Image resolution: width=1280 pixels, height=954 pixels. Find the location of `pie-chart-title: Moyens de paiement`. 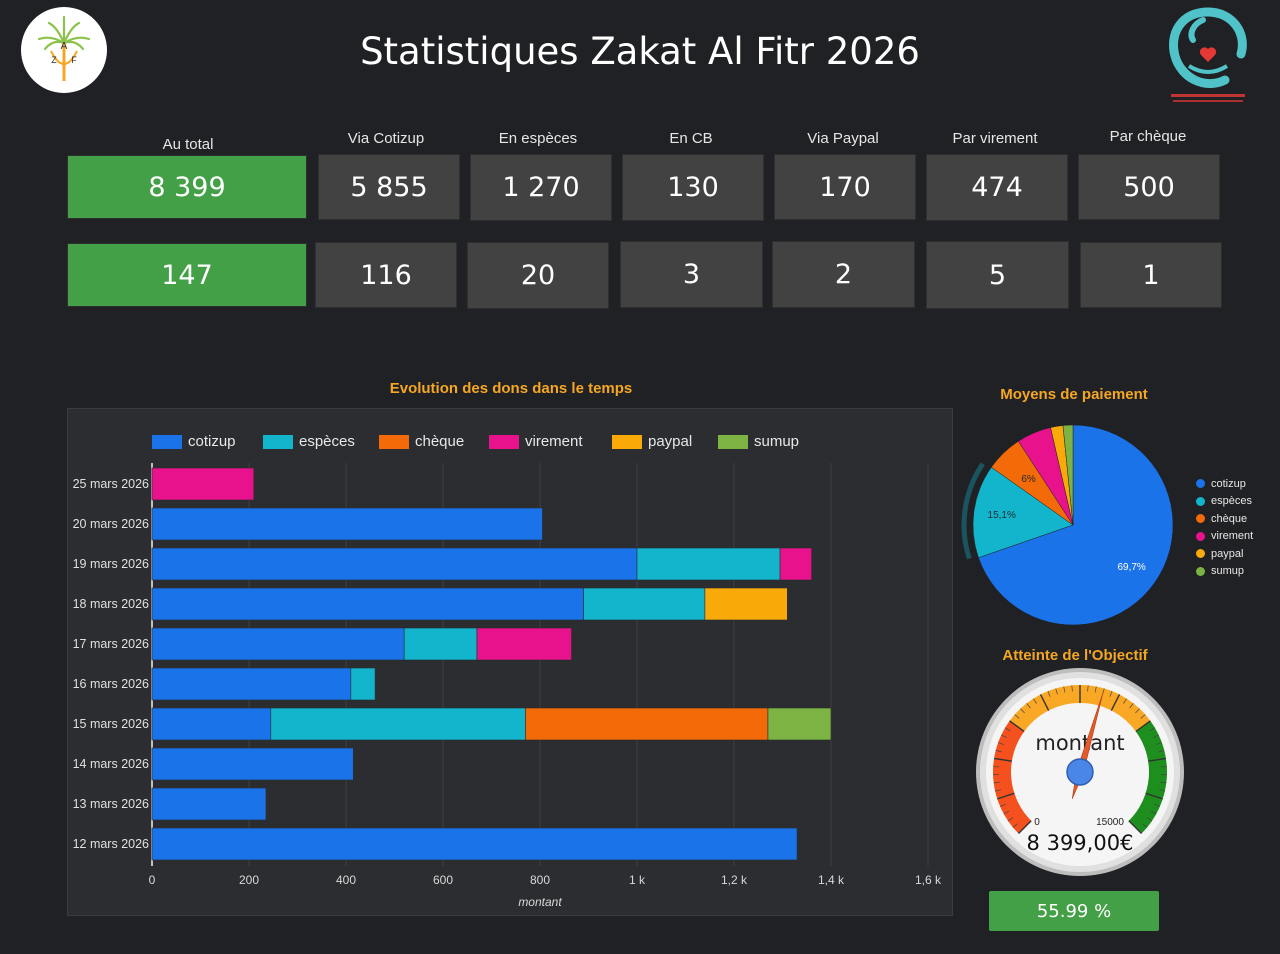

pie-chart-title: Moyens de paiement is located at coordinates (1074, 394).